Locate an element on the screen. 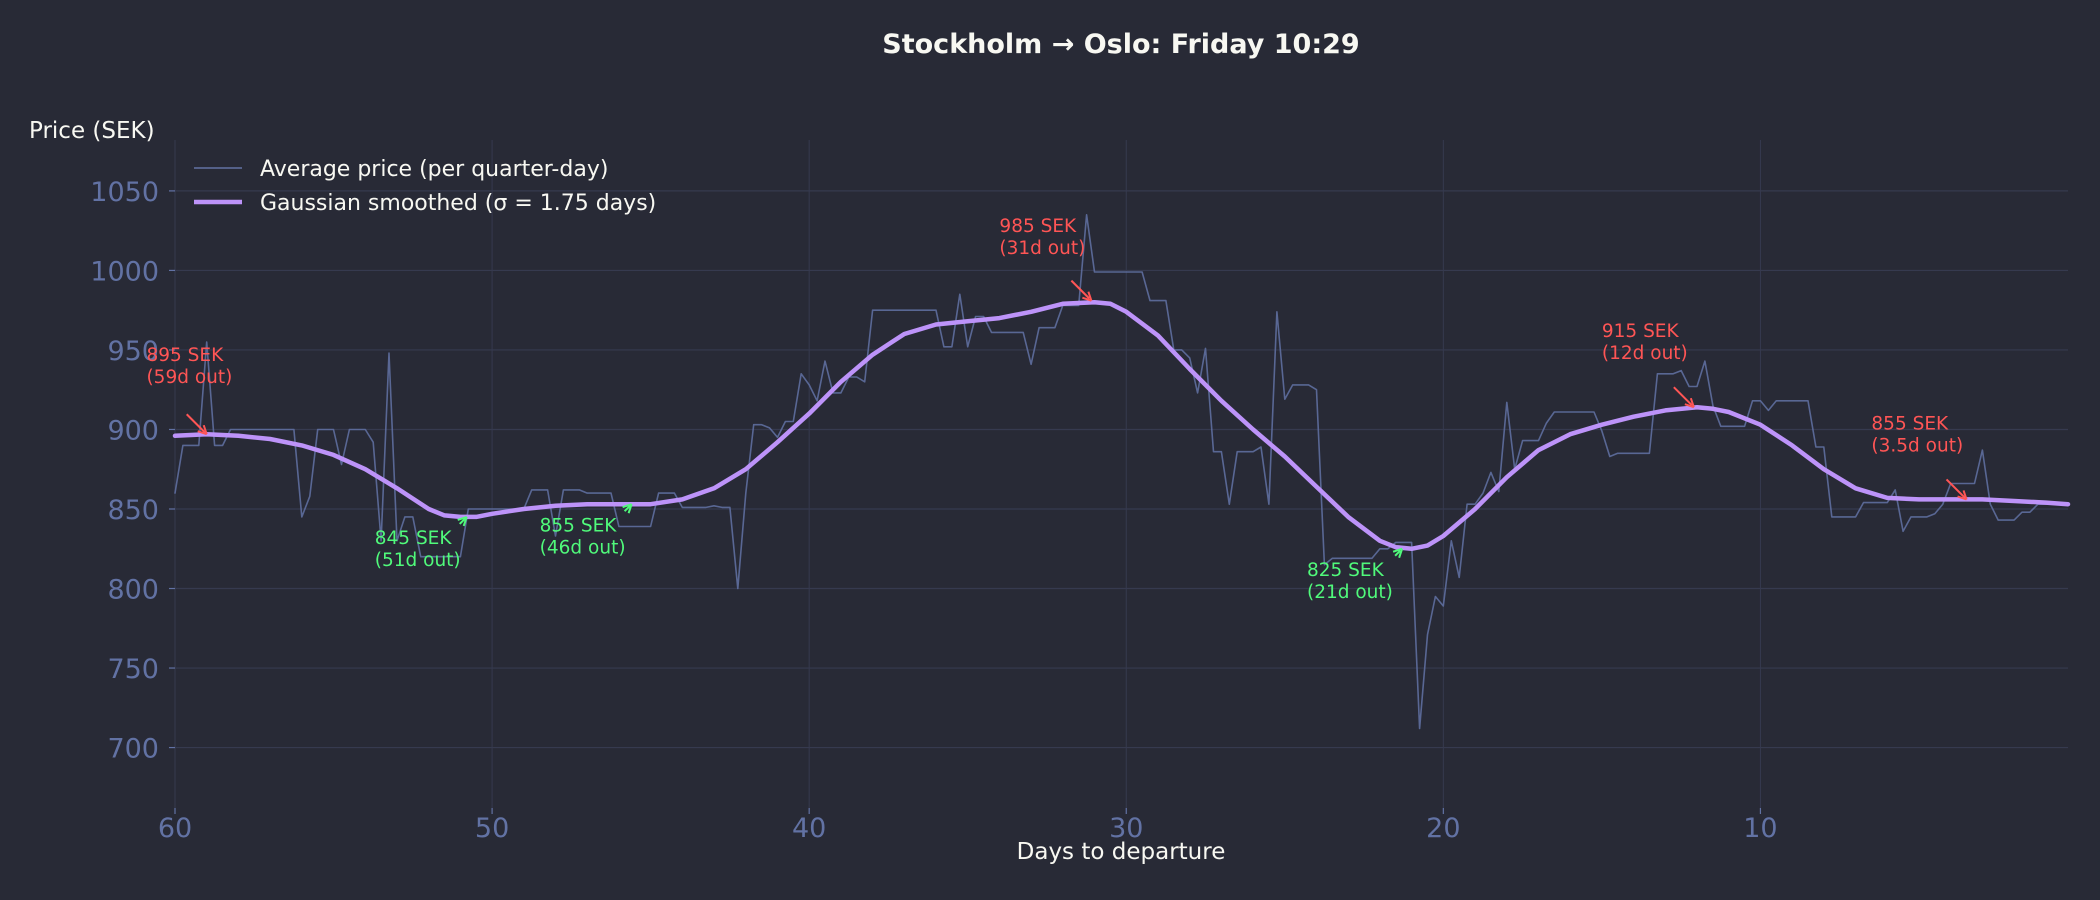 Image resolution: width=2100 pixels, height=900 pixels. chart-title: Stockholm → Oslo: Friday 10:29 is located at coordinates (1120, 44).